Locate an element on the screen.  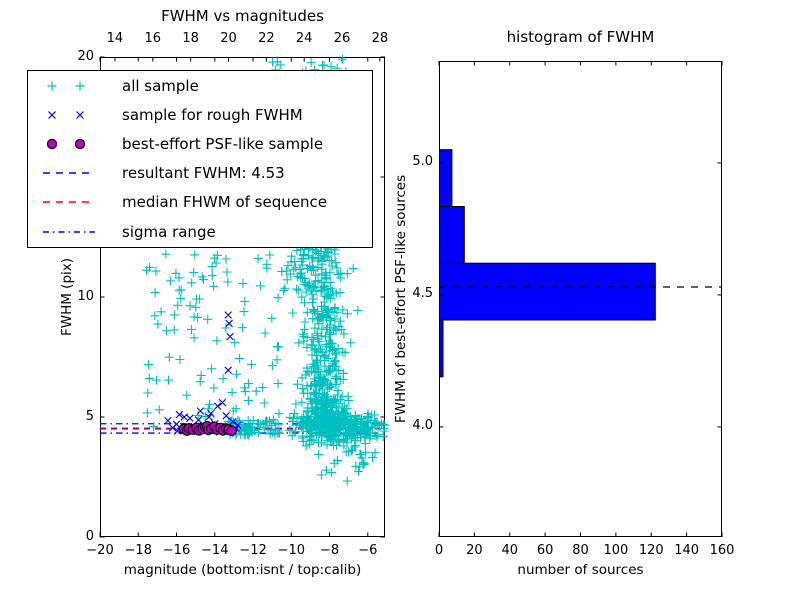
right-ytick-label: 4.5 is located at coordinates (422, 294).